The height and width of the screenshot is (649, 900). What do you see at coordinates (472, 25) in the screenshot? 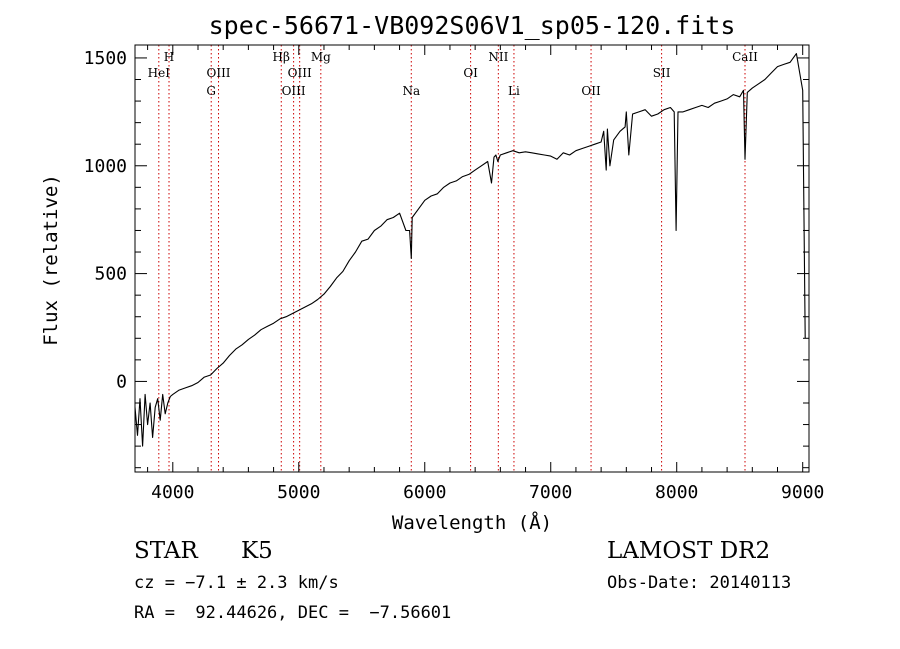
I see `chart-title: spec-56671-VB092S06V1_sp05-120.fits` at bounding box center [472, 25].